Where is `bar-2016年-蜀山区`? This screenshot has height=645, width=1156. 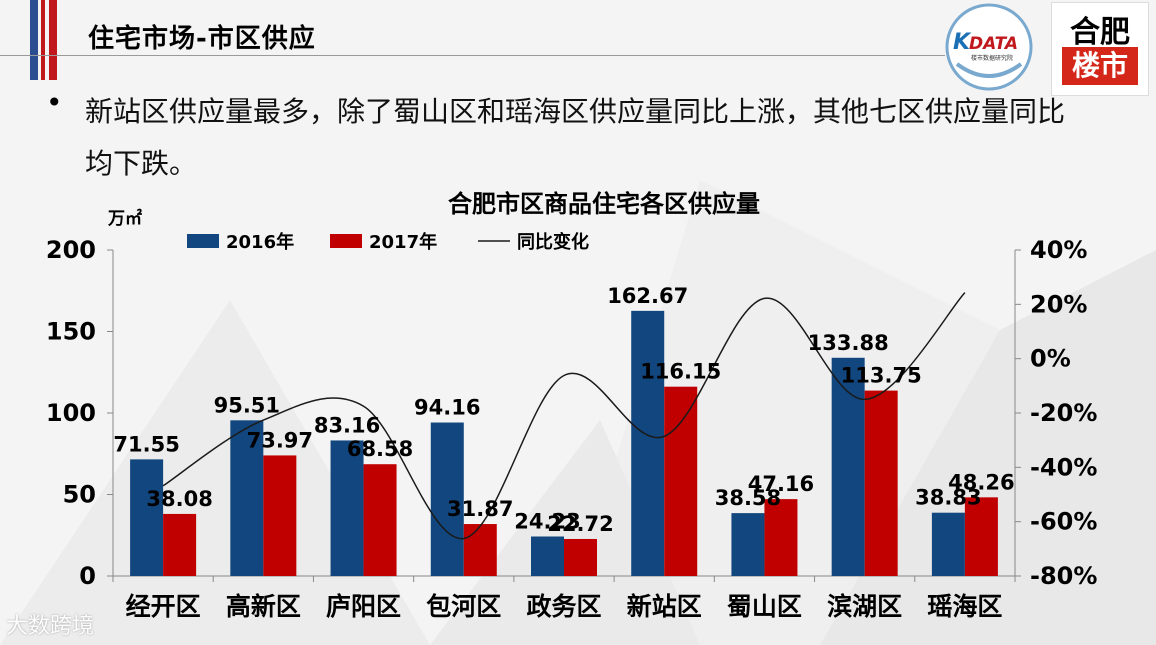
bar-2016年-蜀山区 is located at coordinates (748, 544).